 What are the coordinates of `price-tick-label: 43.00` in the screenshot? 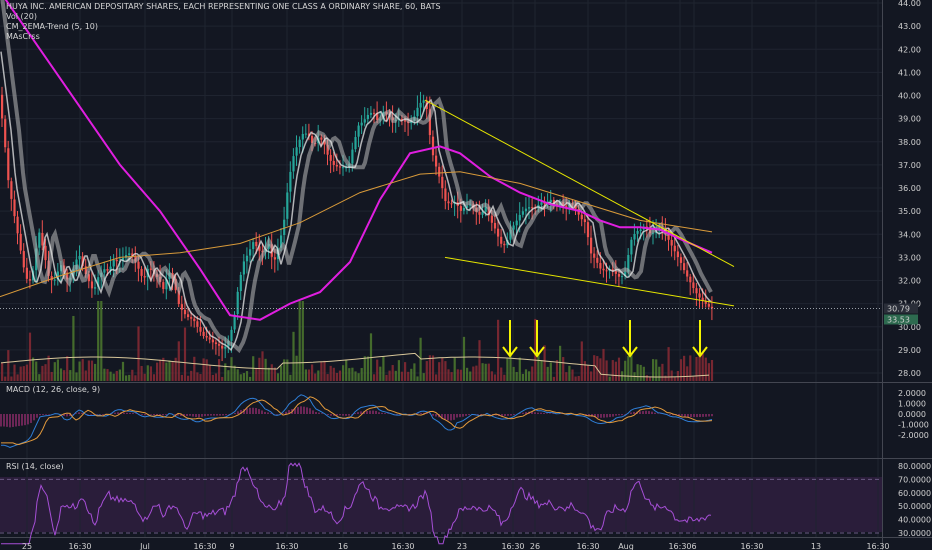 It's located at (909, 26).